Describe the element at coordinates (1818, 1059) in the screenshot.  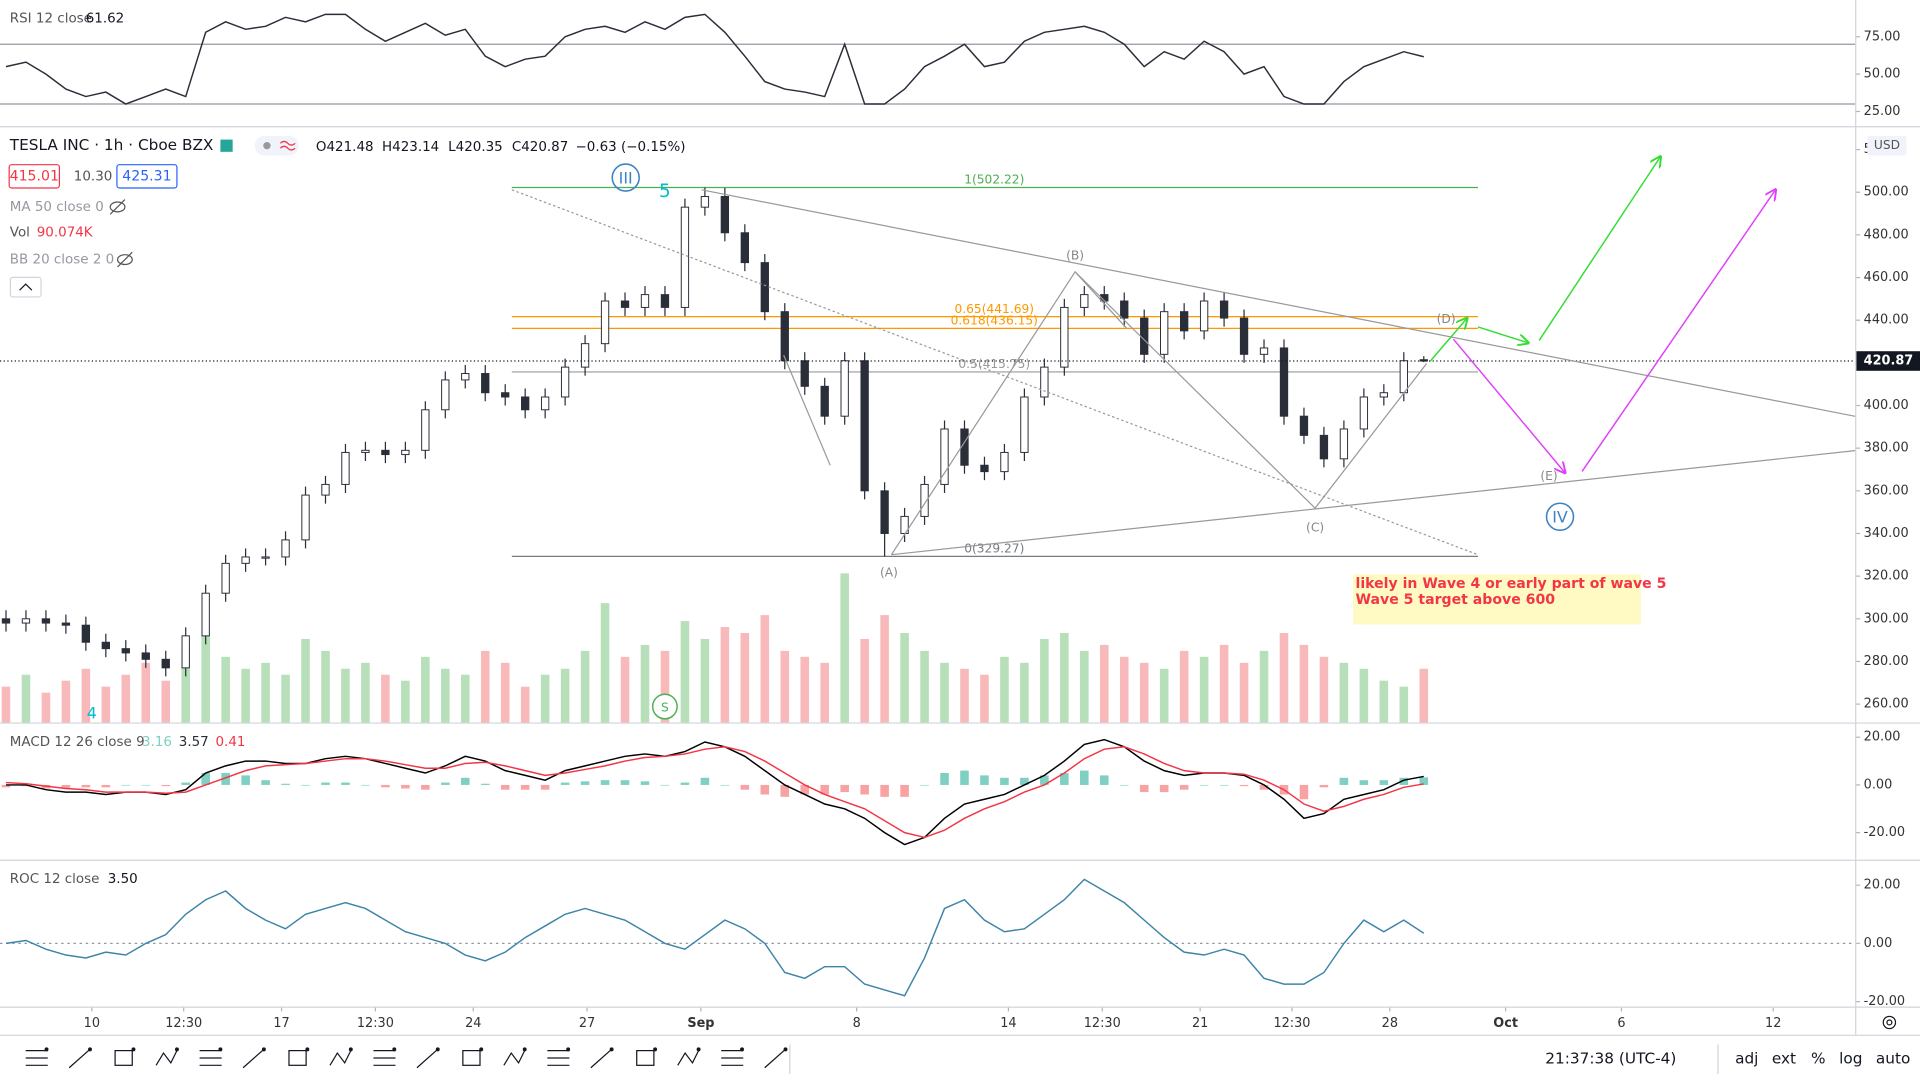
I see `toggle-button: %` at that location.